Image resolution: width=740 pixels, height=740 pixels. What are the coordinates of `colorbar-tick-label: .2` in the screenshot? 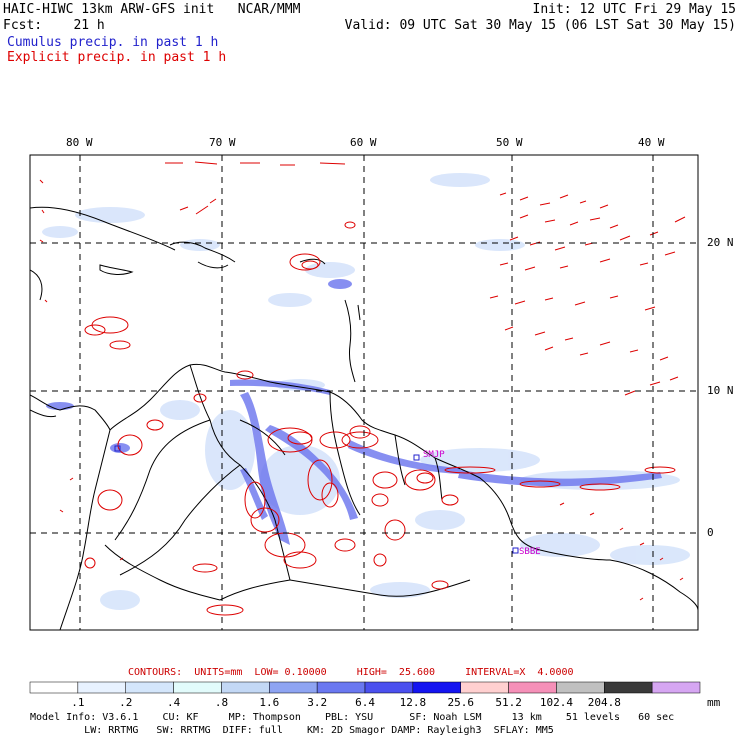 It's located at (126, 702).